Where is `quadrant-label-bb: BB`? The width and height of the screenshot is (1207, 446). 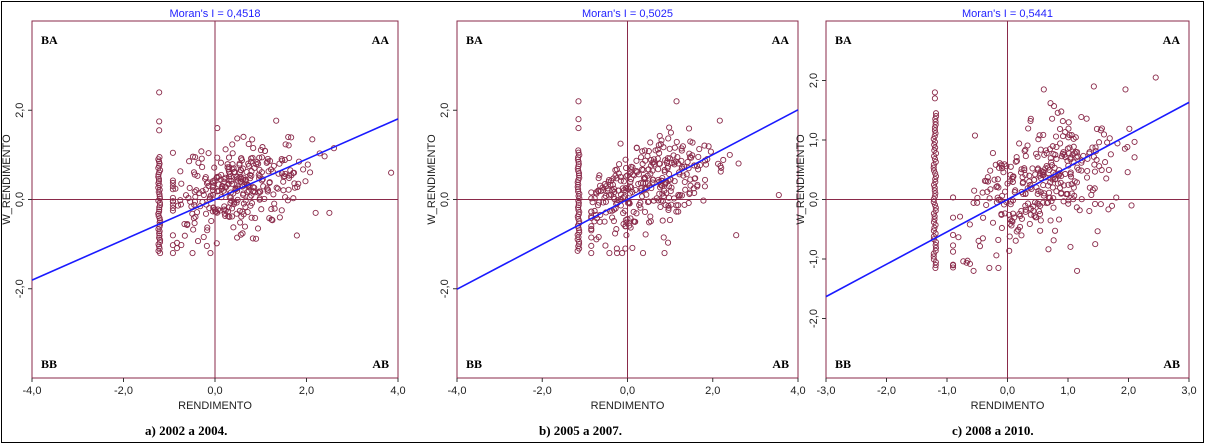
quadrant-label-bb: BB is located at coordinates (843, 364).